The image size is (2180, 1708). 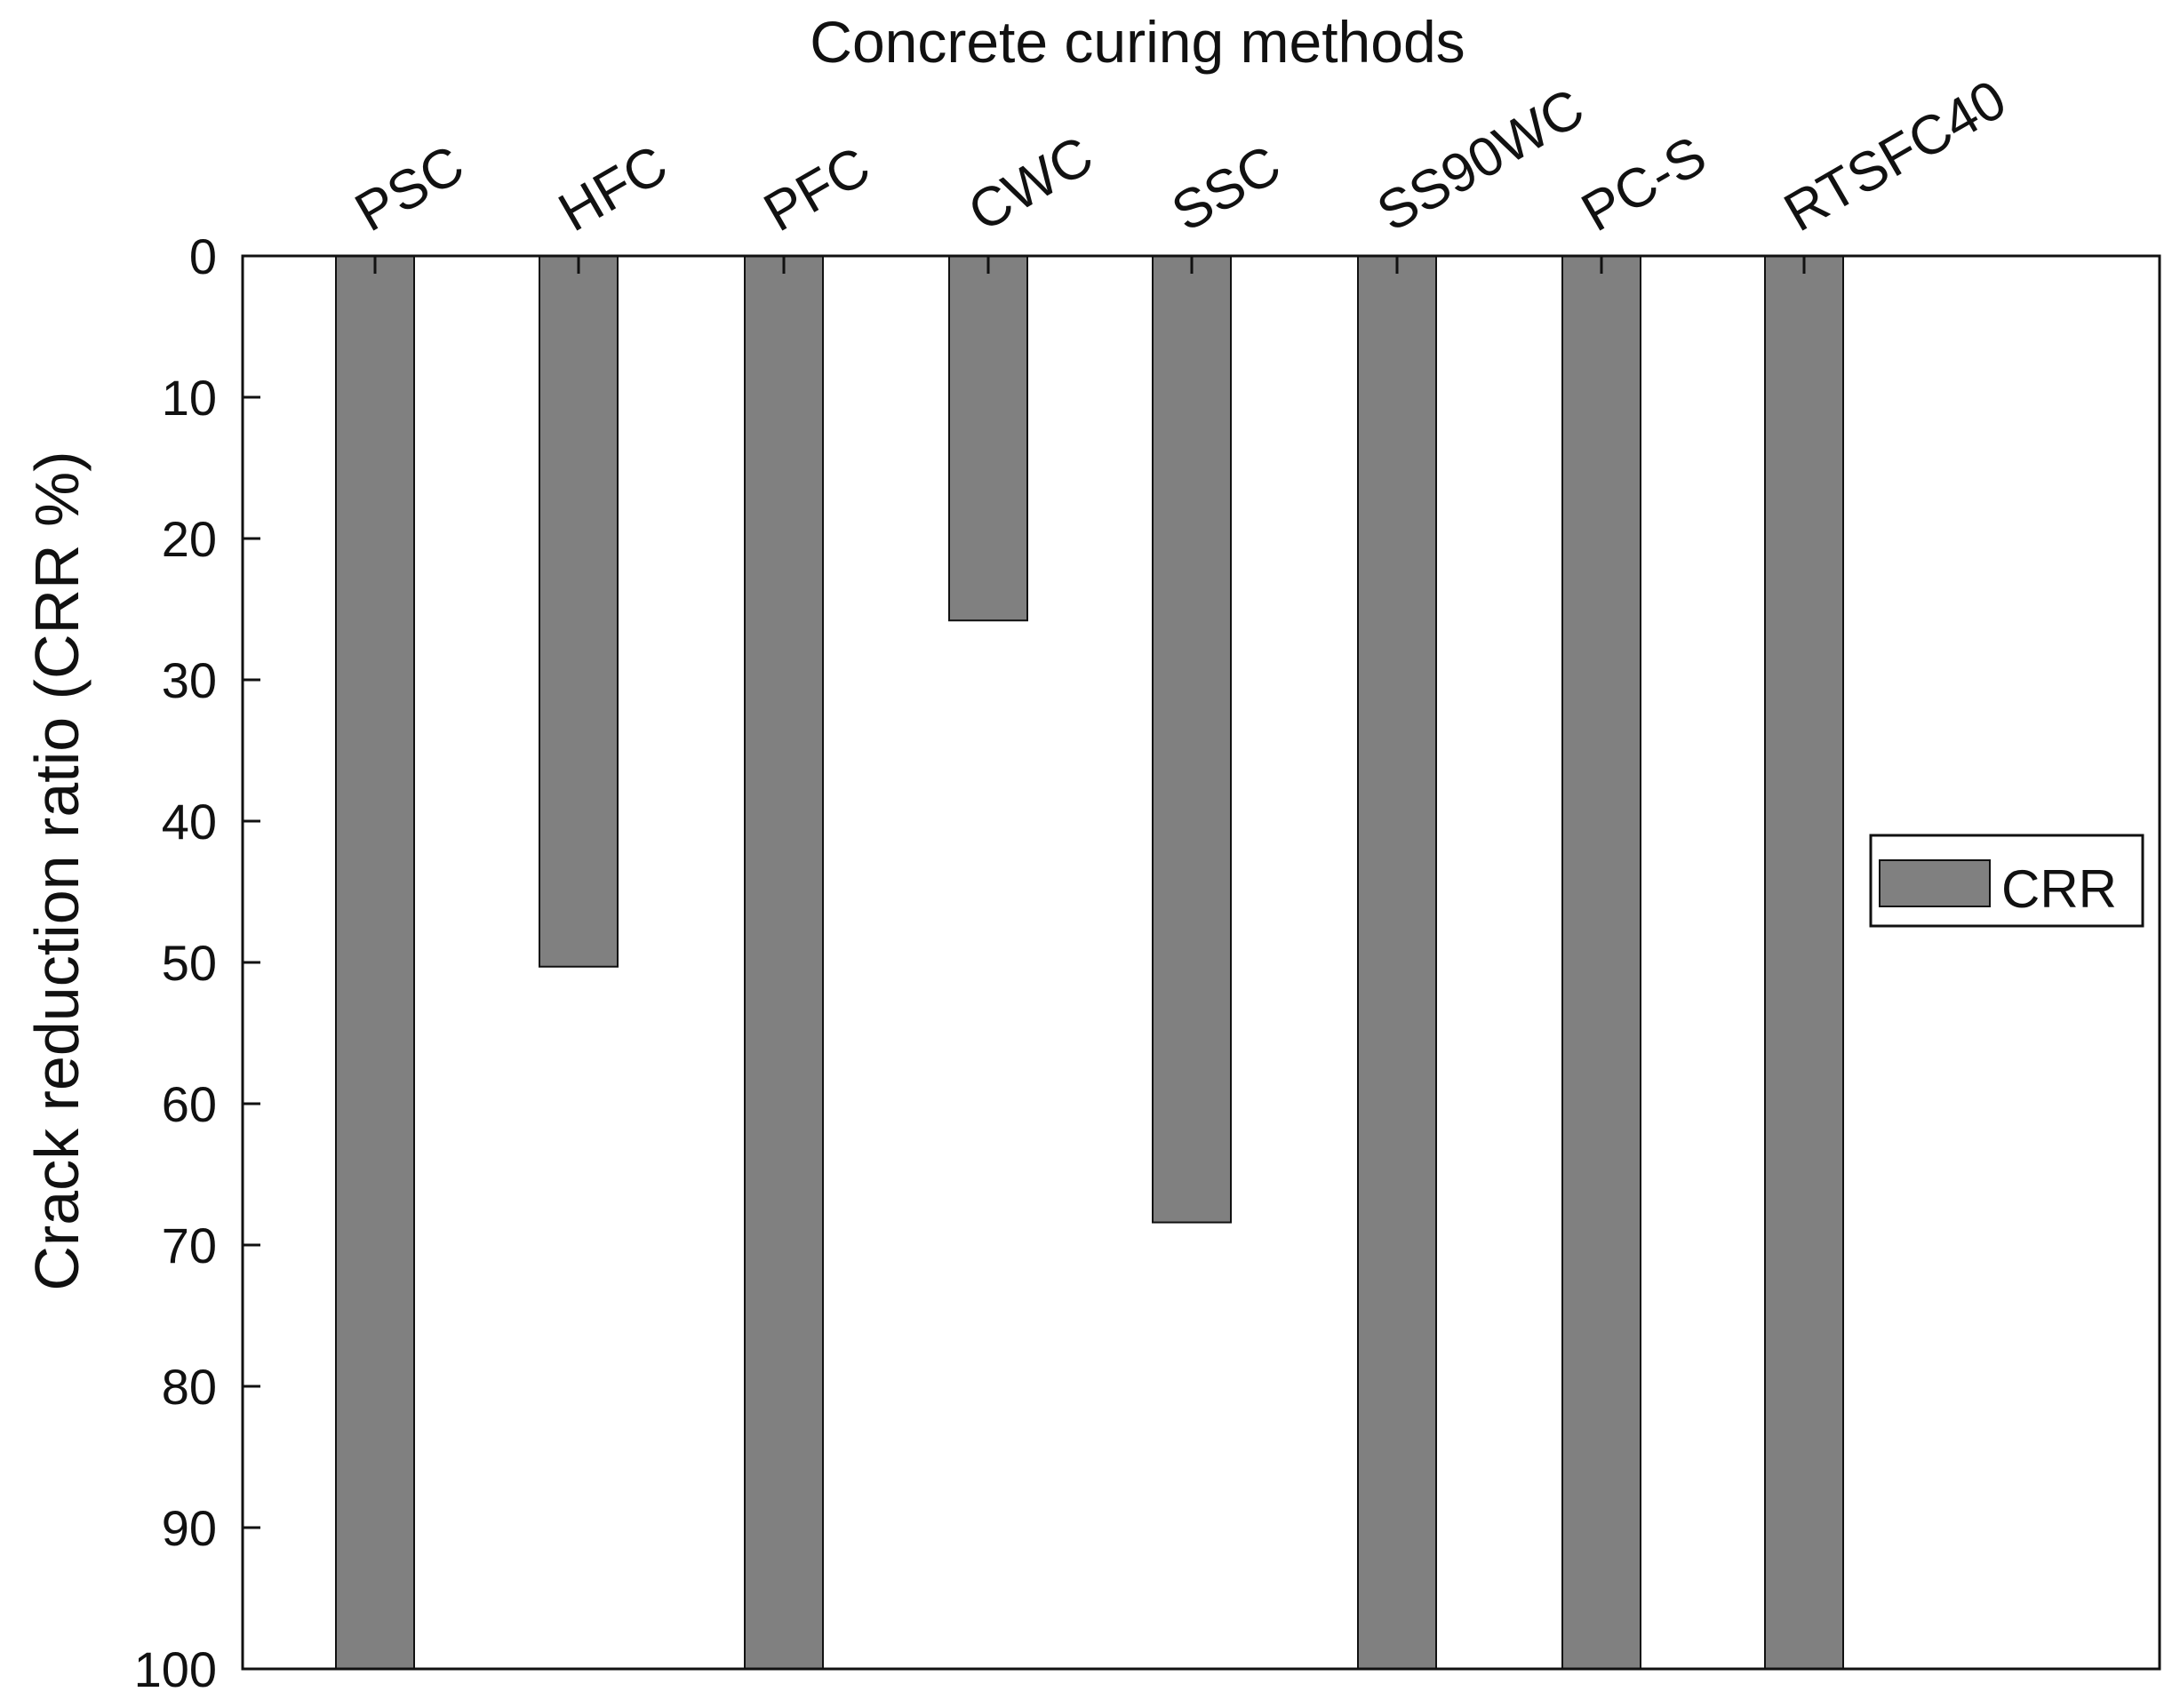 What do you see at coordinates (1935, 883) in the screenshot?
I see `legend-swatch` at bounding box center [1935, 883].